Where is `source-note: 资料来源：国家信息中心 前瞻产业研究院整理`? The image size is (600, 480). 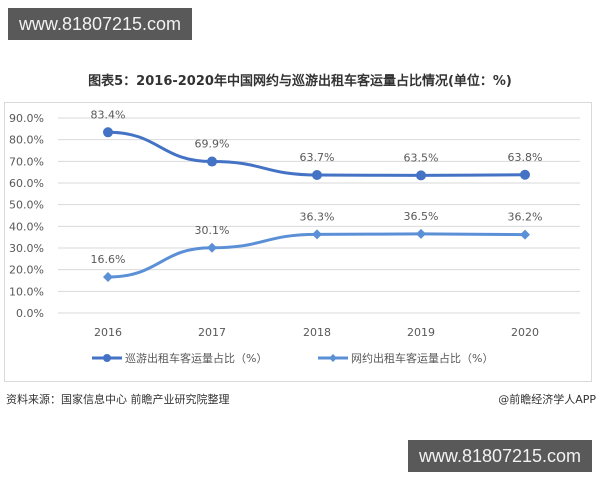
source-note: 资料来源：国家信息中心 前瞻产业研究院整理 is located at coordinates (118, 399).